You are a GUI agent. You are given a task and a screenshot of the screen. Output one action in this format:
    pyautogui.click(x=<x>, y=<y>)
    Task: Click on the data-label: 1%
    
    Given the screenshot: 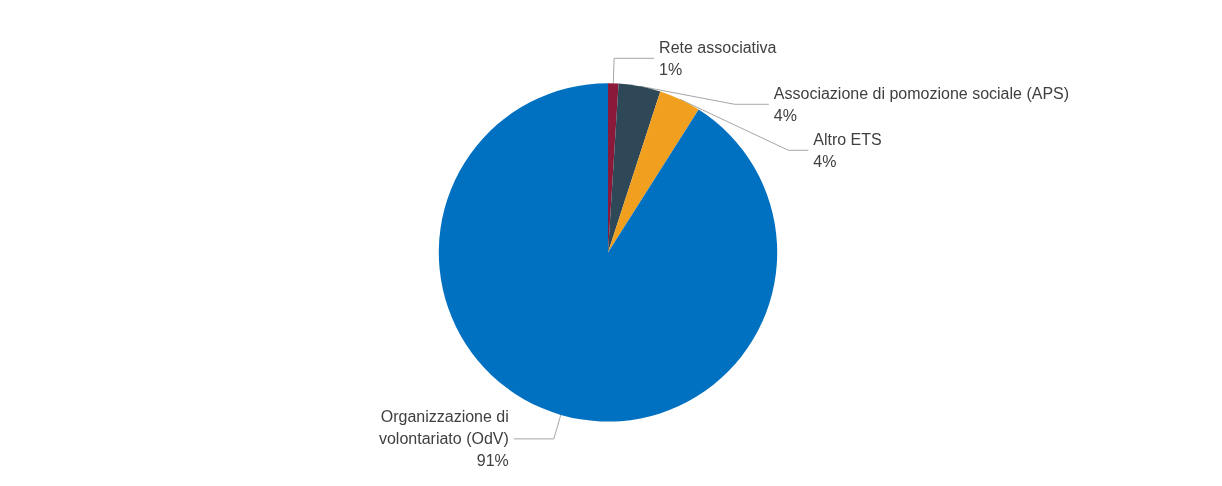 What is the action you would take?
    pyautogui.click(x=671, y=69)
    